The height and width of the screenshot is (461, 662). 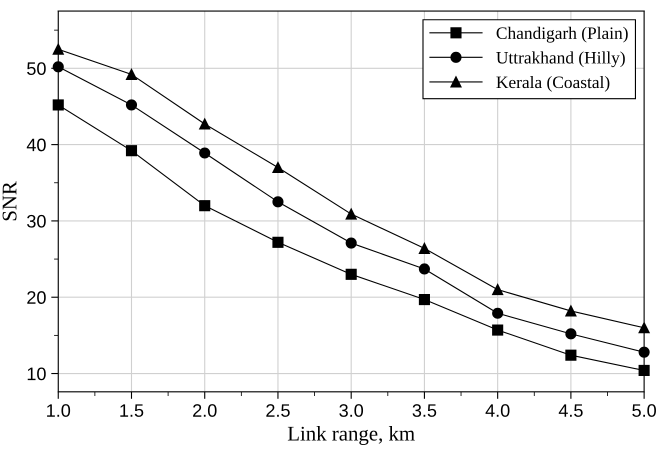 What do you see at coordinates (553, 84) in the screenshot?
I see `legend-label: Kerala (Coastal)` at bounding box center [553, 84].